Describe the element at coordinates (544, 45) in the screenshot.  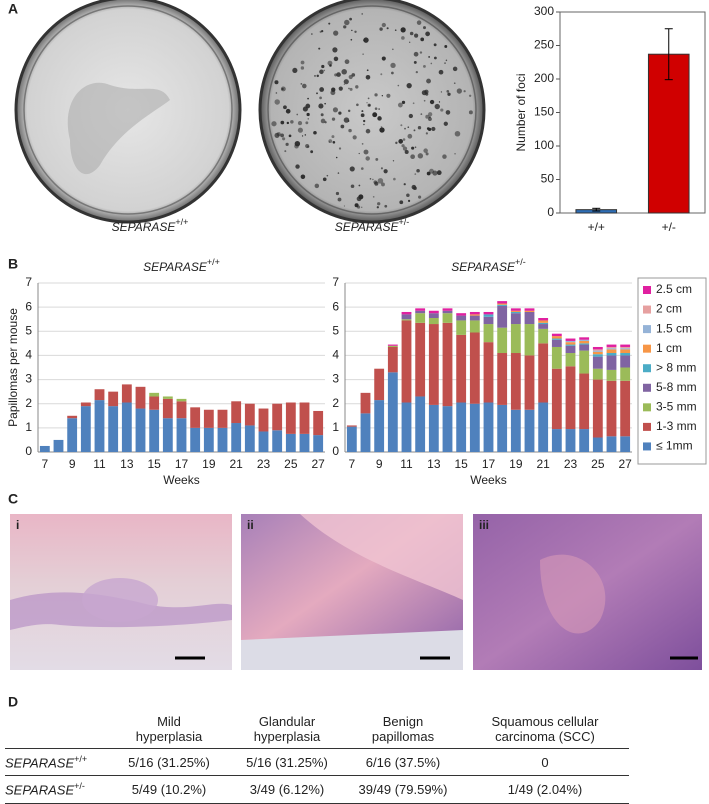
I see `y-tick-label: 250` at that location.